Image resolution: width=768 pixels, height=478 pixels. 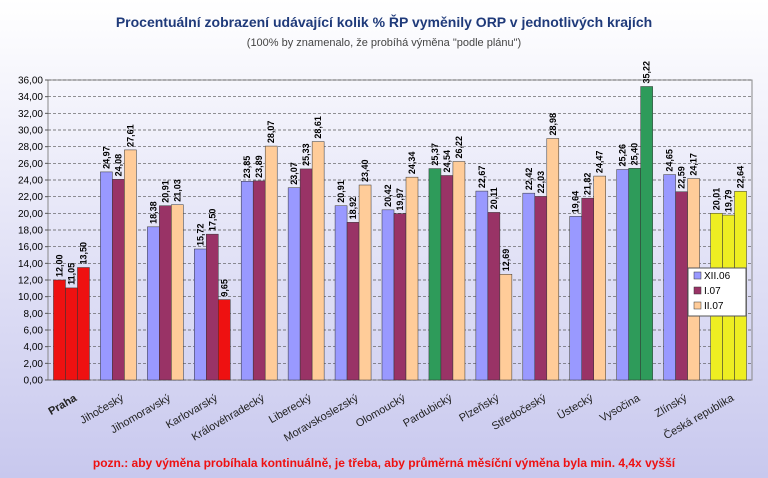 What do you see at coordinates (83, 253) in the screenshot?
I see `value-label: 13,50` at bounding box center [83, 253].